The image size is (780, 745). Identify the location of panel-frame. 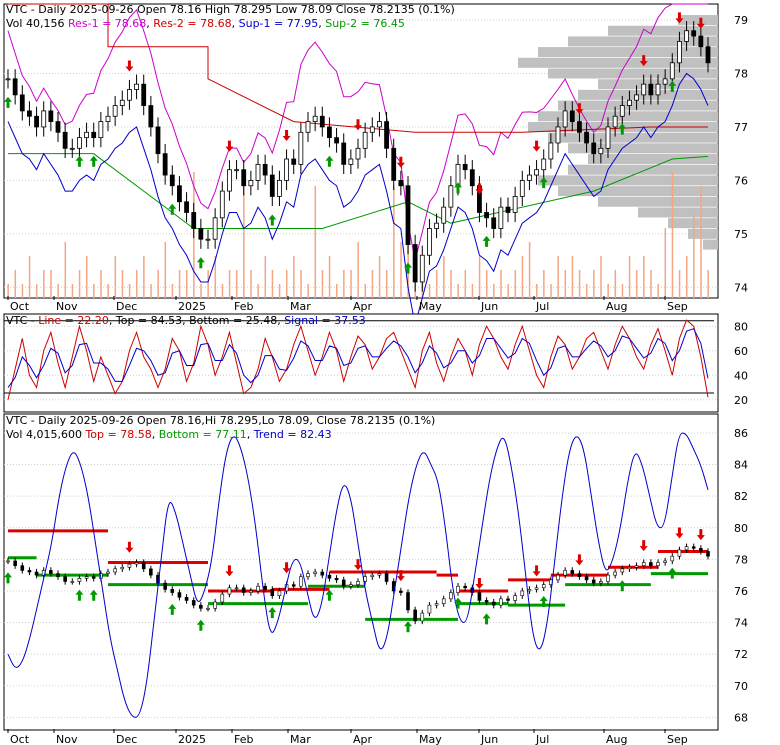
(361, 363).